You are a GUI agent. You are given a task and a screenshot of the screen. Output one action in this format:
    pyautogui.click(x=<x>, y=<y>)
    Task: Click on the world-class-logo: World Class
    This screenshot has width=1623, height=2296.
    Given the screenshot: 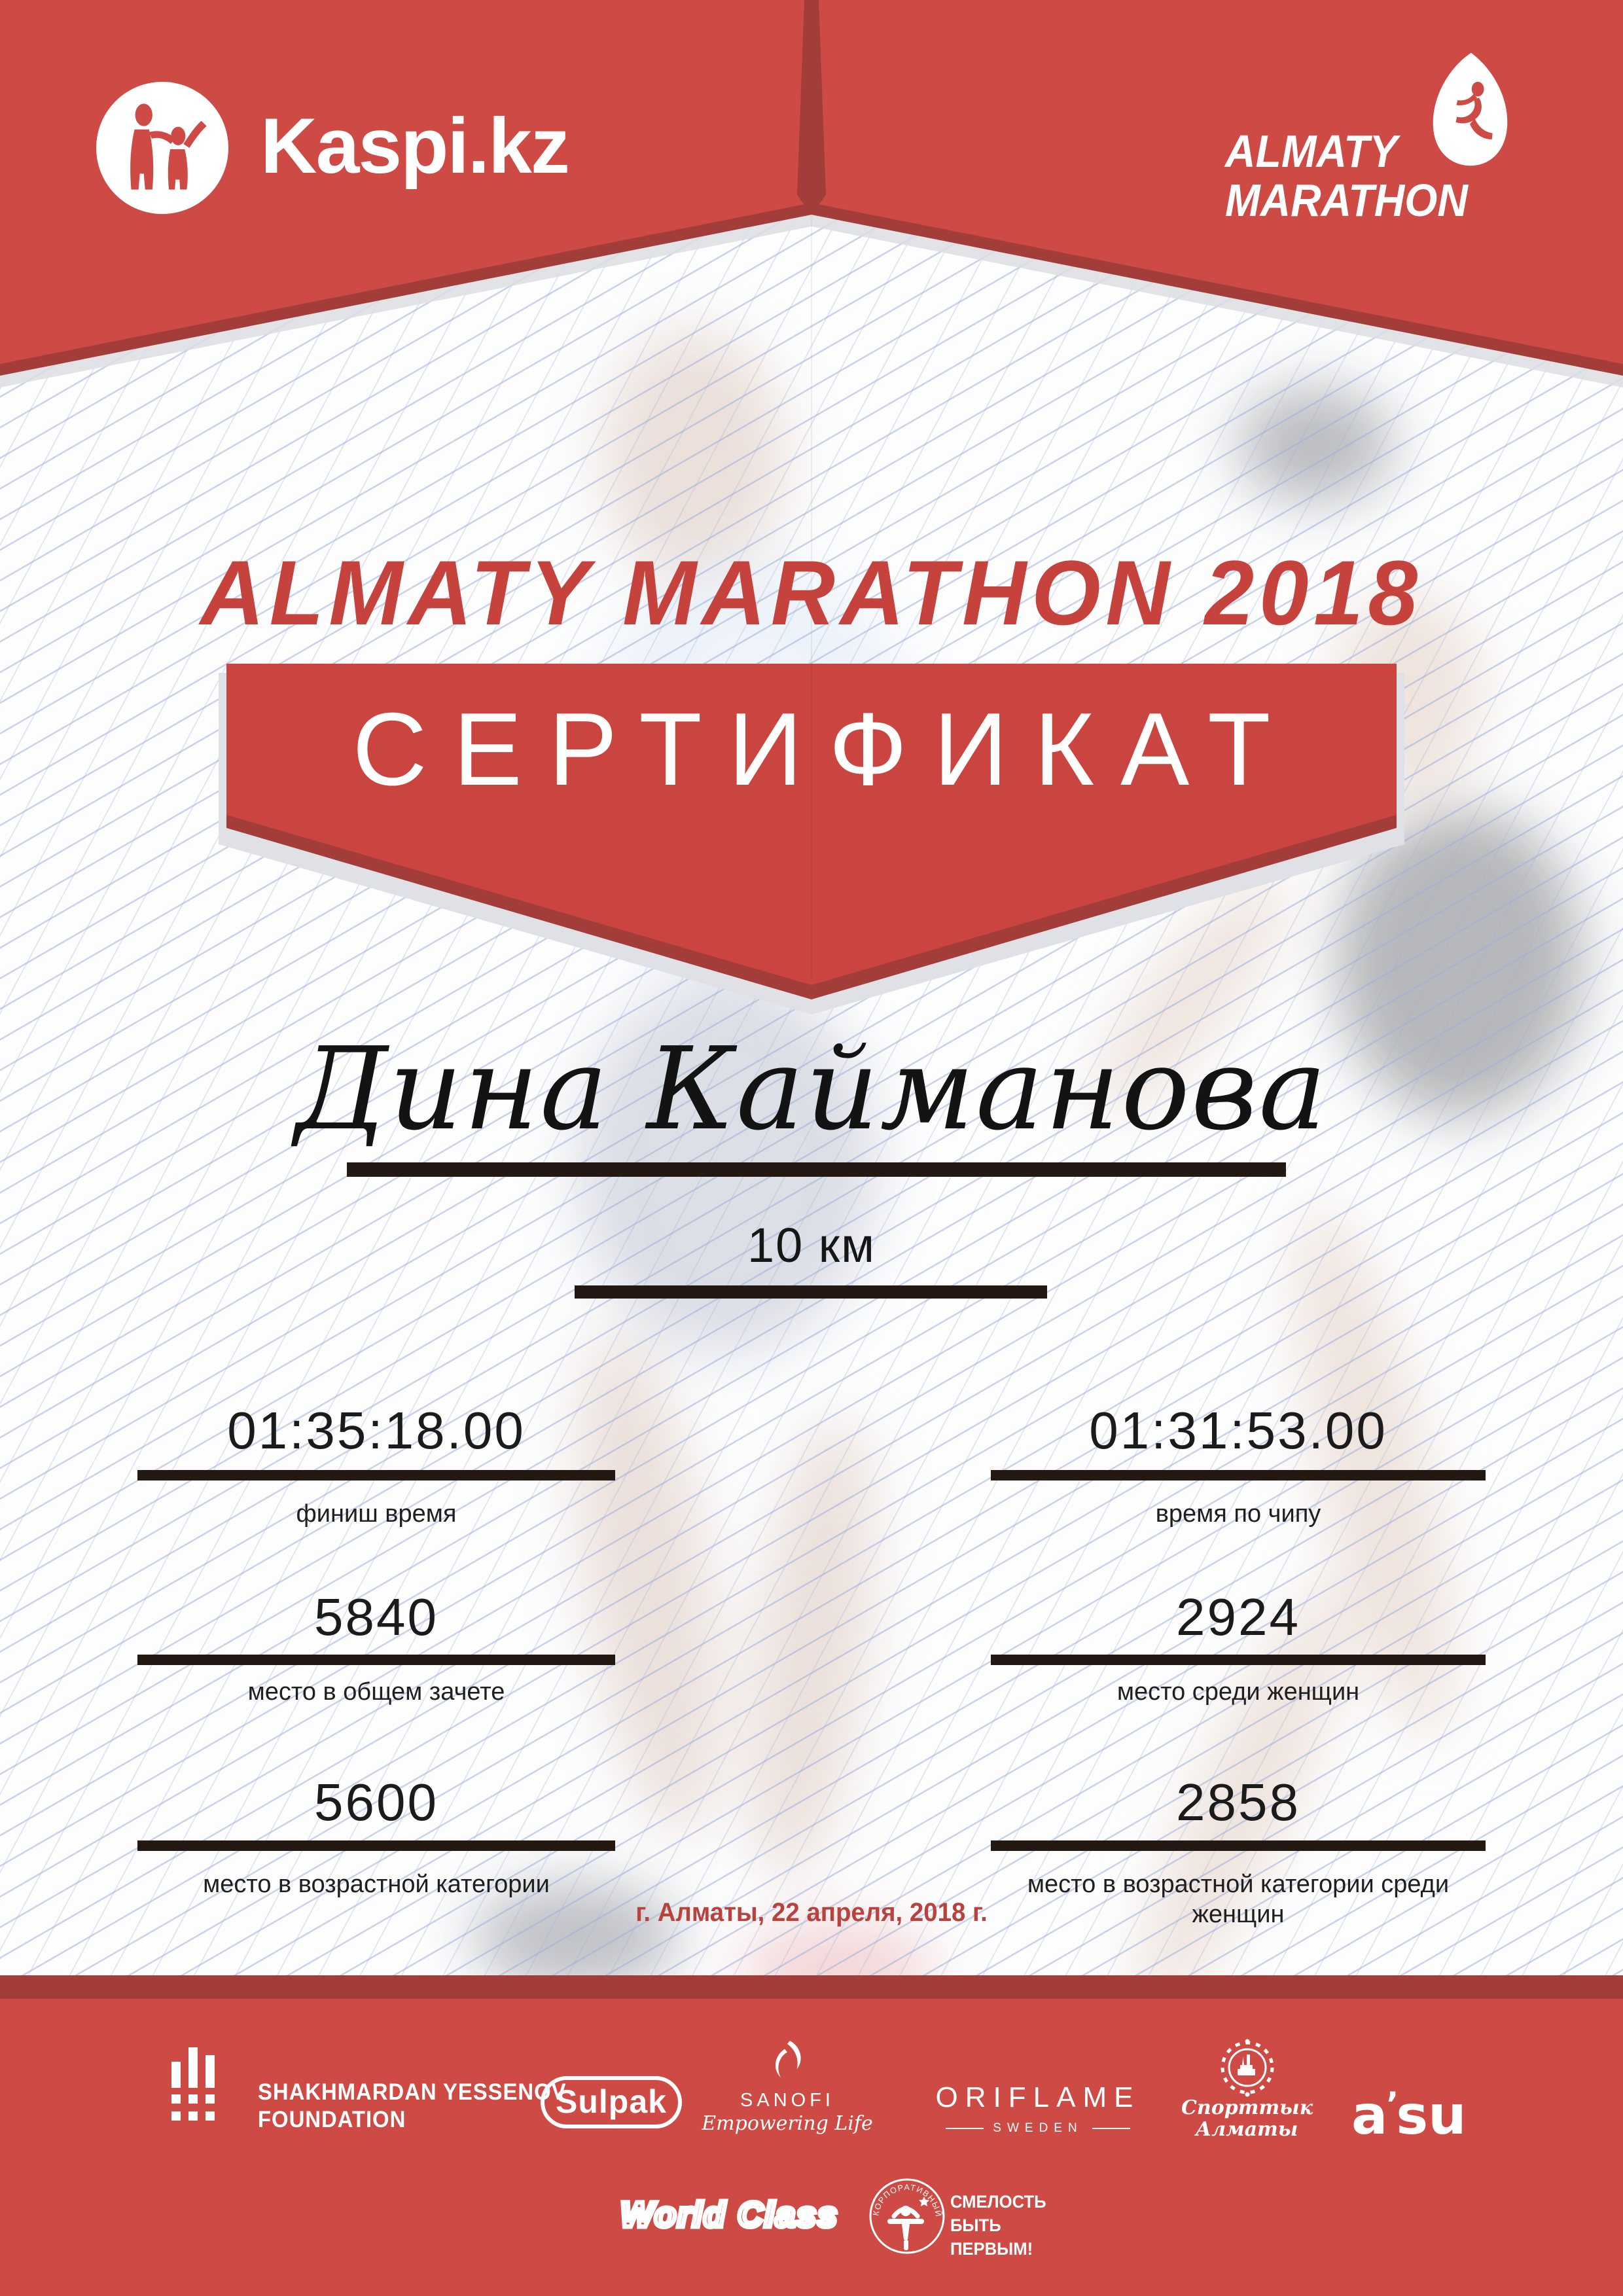 What is the action you would take?
    pyautogui.click(x=728, y=2215)
    